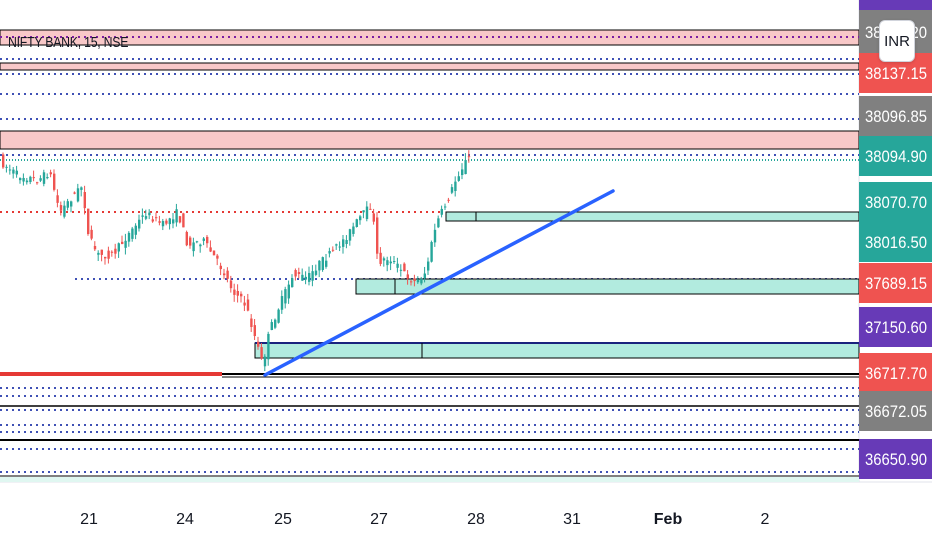  I want to click on price-label: 38137.15, so click(896, 73).